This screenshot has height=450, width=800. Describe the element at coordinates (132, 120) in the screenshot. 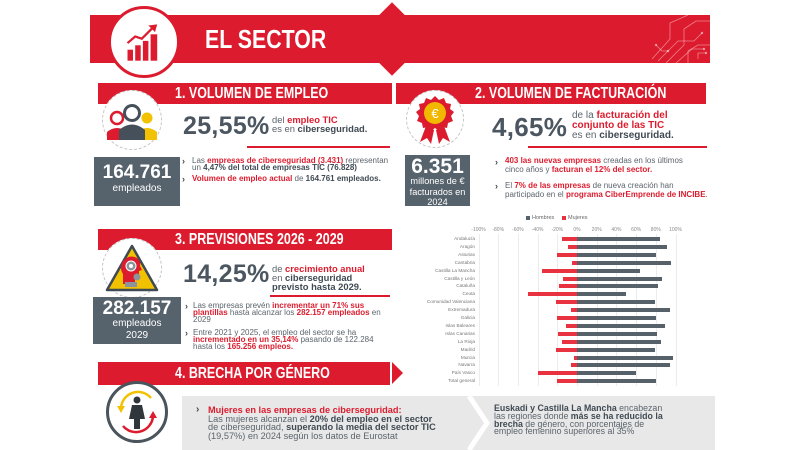

I see `employment-icon-circle` at that location.